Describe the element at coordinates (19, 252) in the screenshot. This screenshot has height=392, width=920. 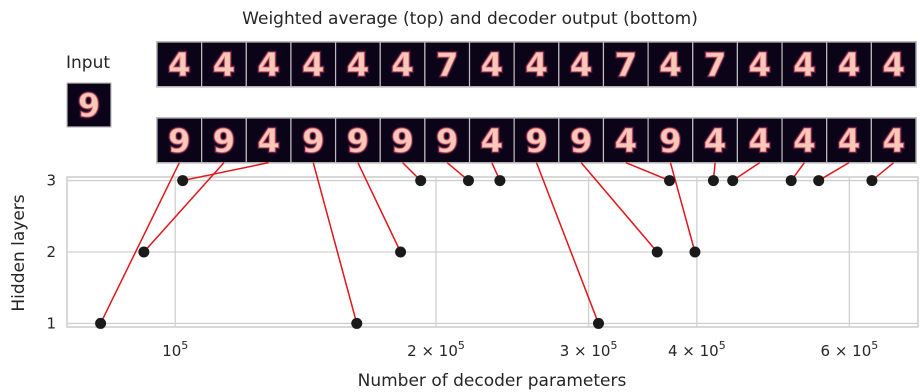
I see `y-axis-label: Hidden layers` at that location.